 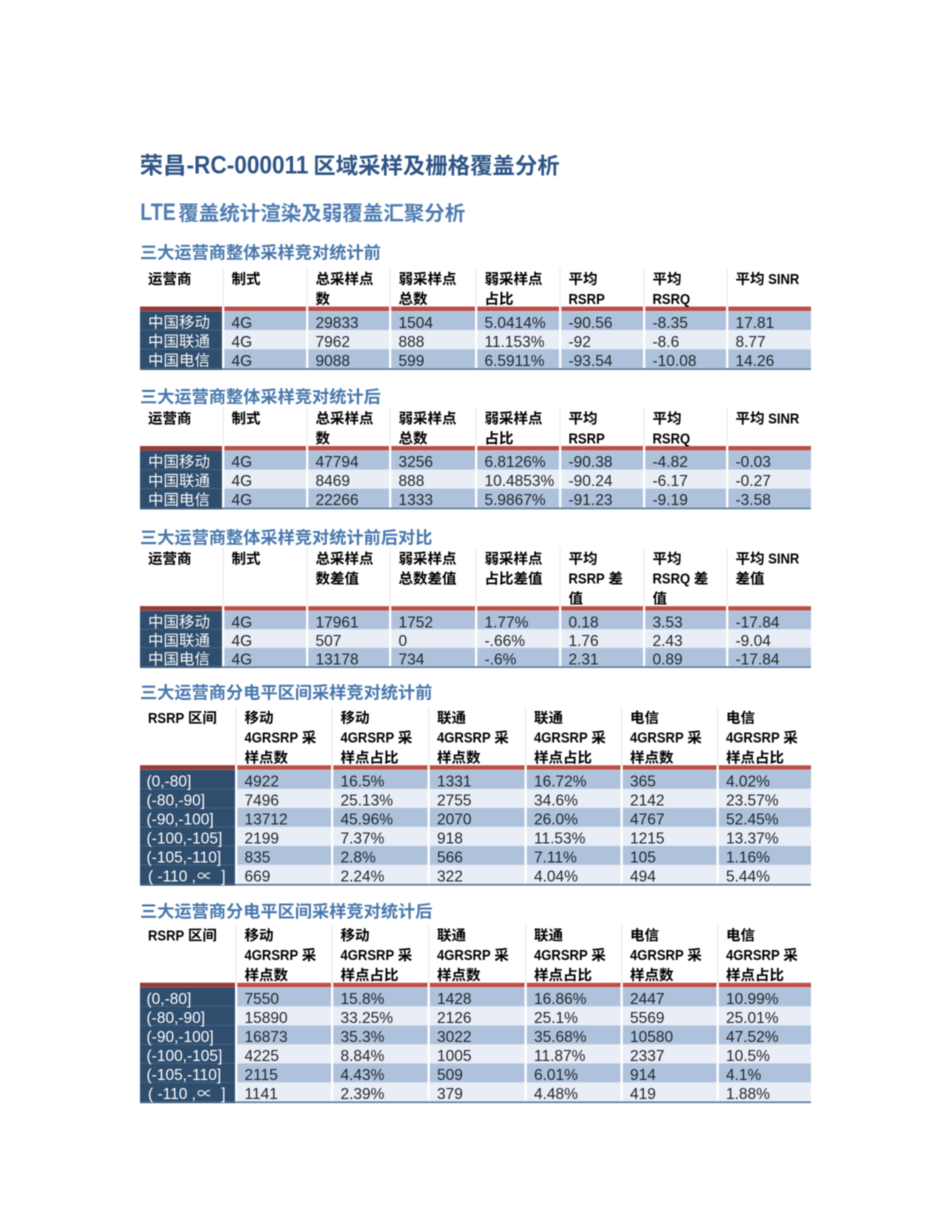 What do you see at coordinates (416, 323) in the screenshot?
I see `svg-text: 1504` at bounding box center [416, 323].